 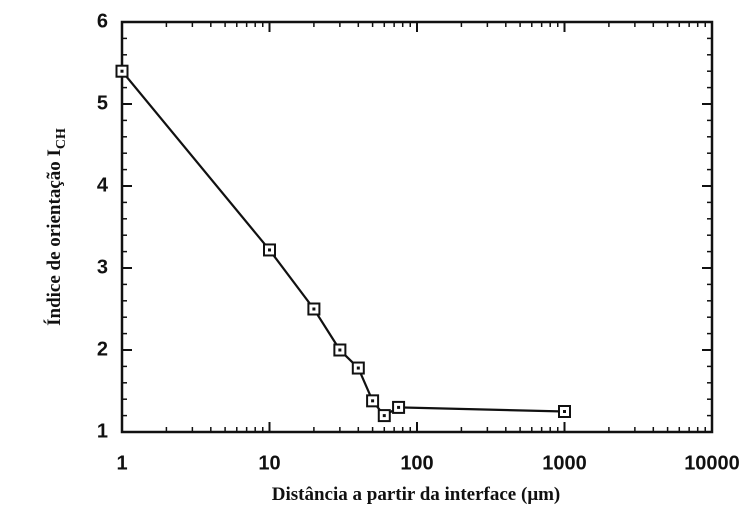 I want to click on y-axis-label-subscript: CH, so click(x=61, y=138).